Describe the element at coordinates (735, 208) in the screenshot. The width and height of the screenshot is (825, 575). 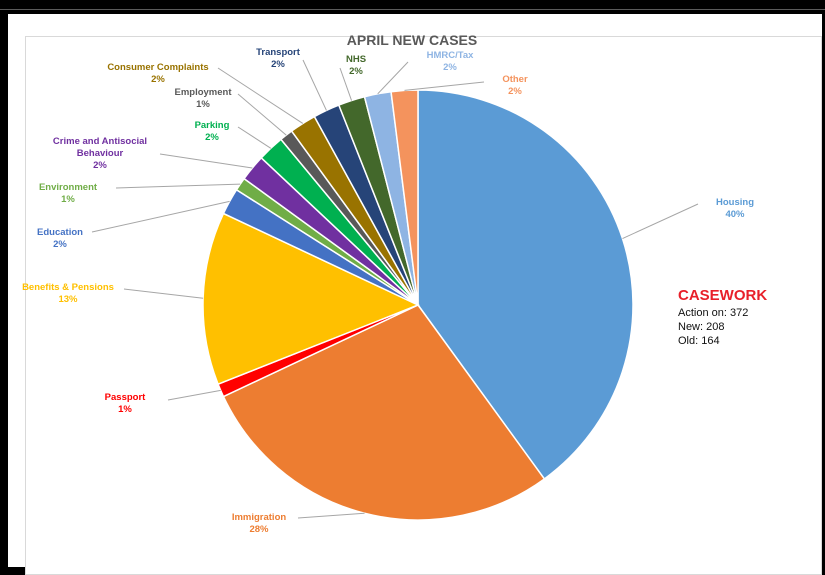
I see `slice-label: Housing 40%` at that location.